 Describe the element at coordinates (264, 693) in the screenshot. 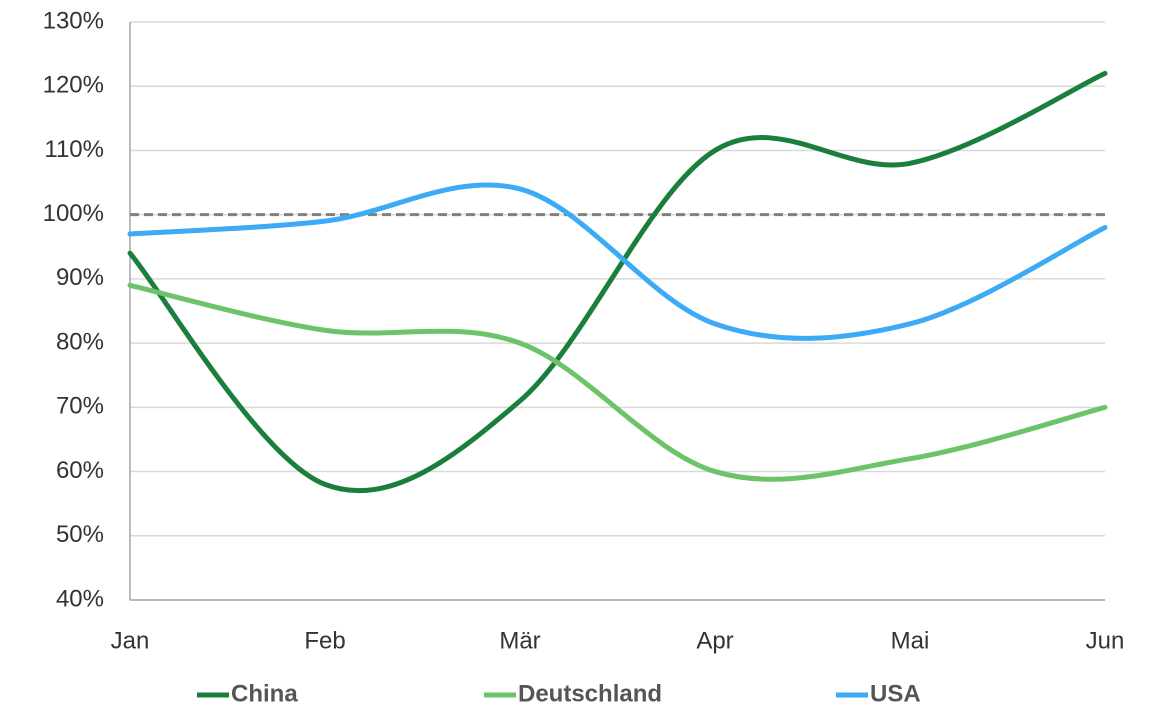

I see `legend-label: China` at that location.